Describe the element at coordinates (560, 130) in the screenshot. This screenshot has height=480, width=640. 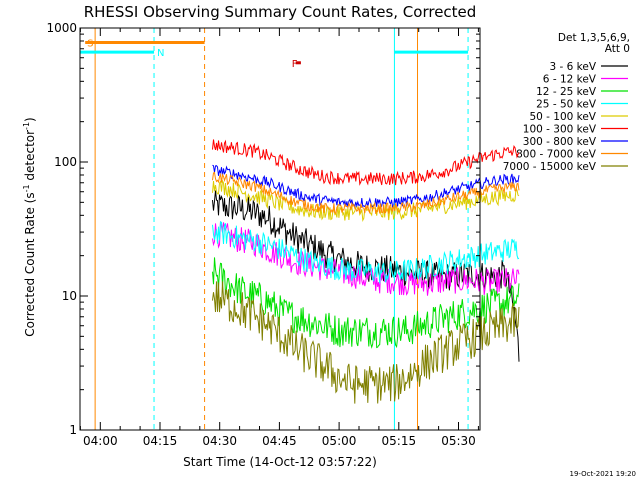
I see `legend-entry-label: 100 - 300 keV` at that location.